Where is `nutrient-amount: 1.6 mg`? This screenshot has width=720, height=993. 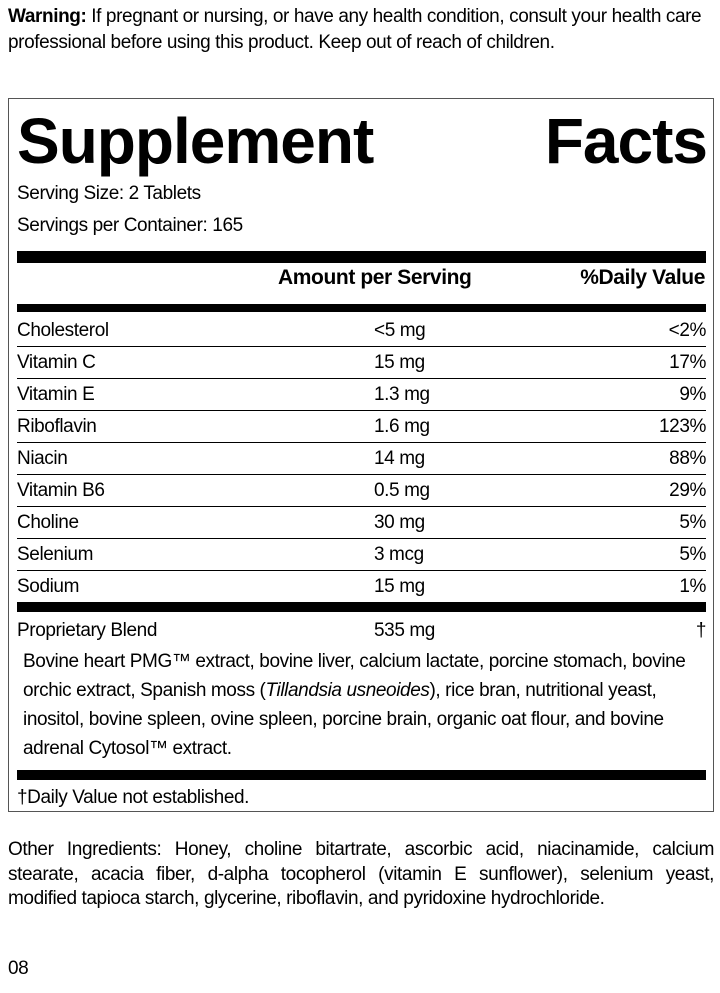
nutrient-amount: 1.6 mg is located at coordinates (402, 426).